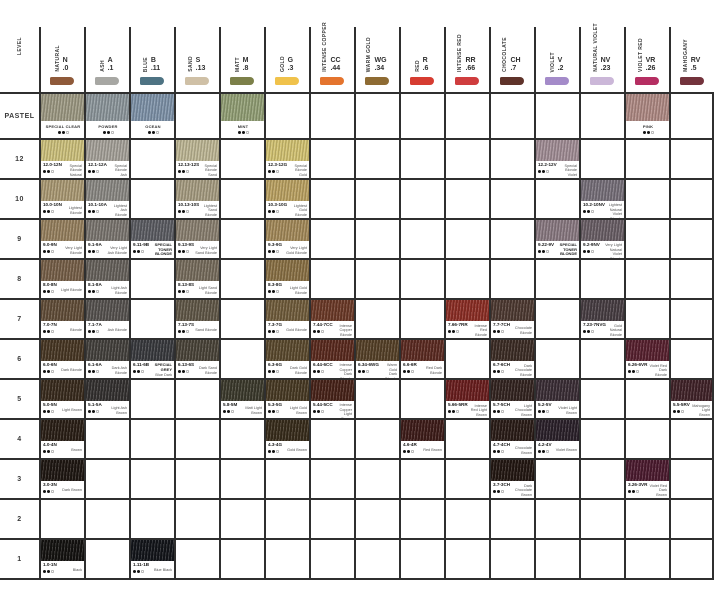 The image size is (720, 600). I want to click on shade-description: Red Dark Blonde, so click(433, 370).